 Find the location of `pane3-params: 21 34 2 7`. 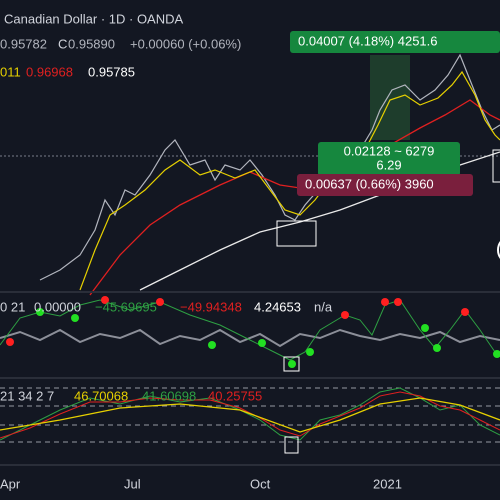

pane3-params: 21 34 2 7 is located at coordinates (27, 395).